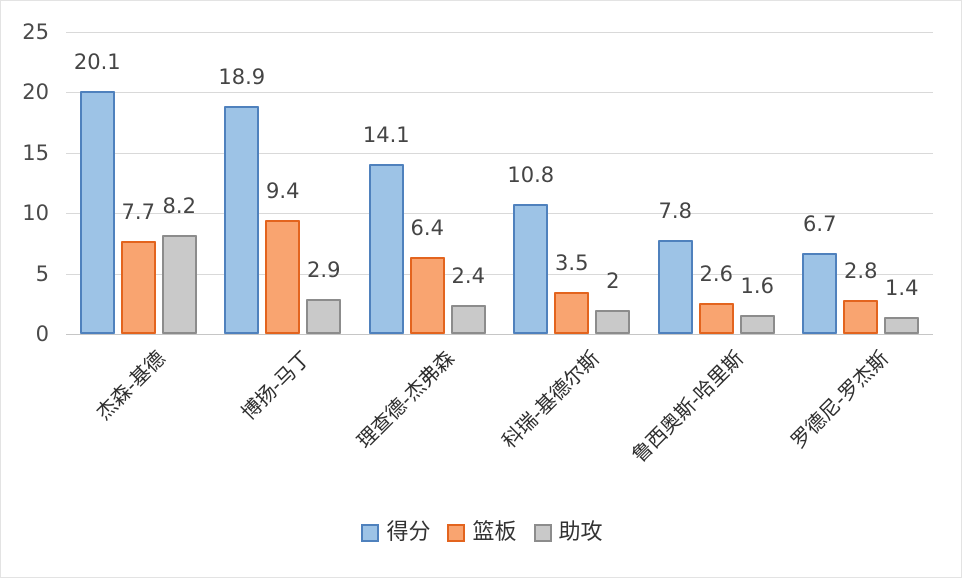 The height and width of the screenshot is (578, 962). What do you see at coordinates (386, 248) in the screenshot?
I see `bar-得分-3` at bounding box center [386, 248].